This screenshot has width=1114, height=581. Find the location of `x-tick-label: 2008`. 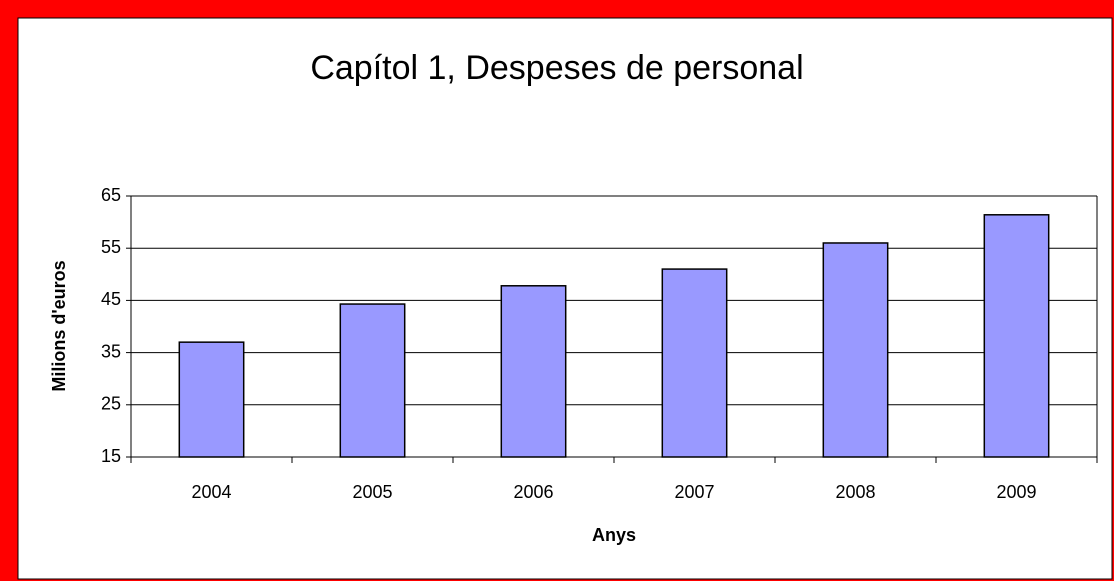

x-tick-label: 2008 is located at coordinates (855, 492).